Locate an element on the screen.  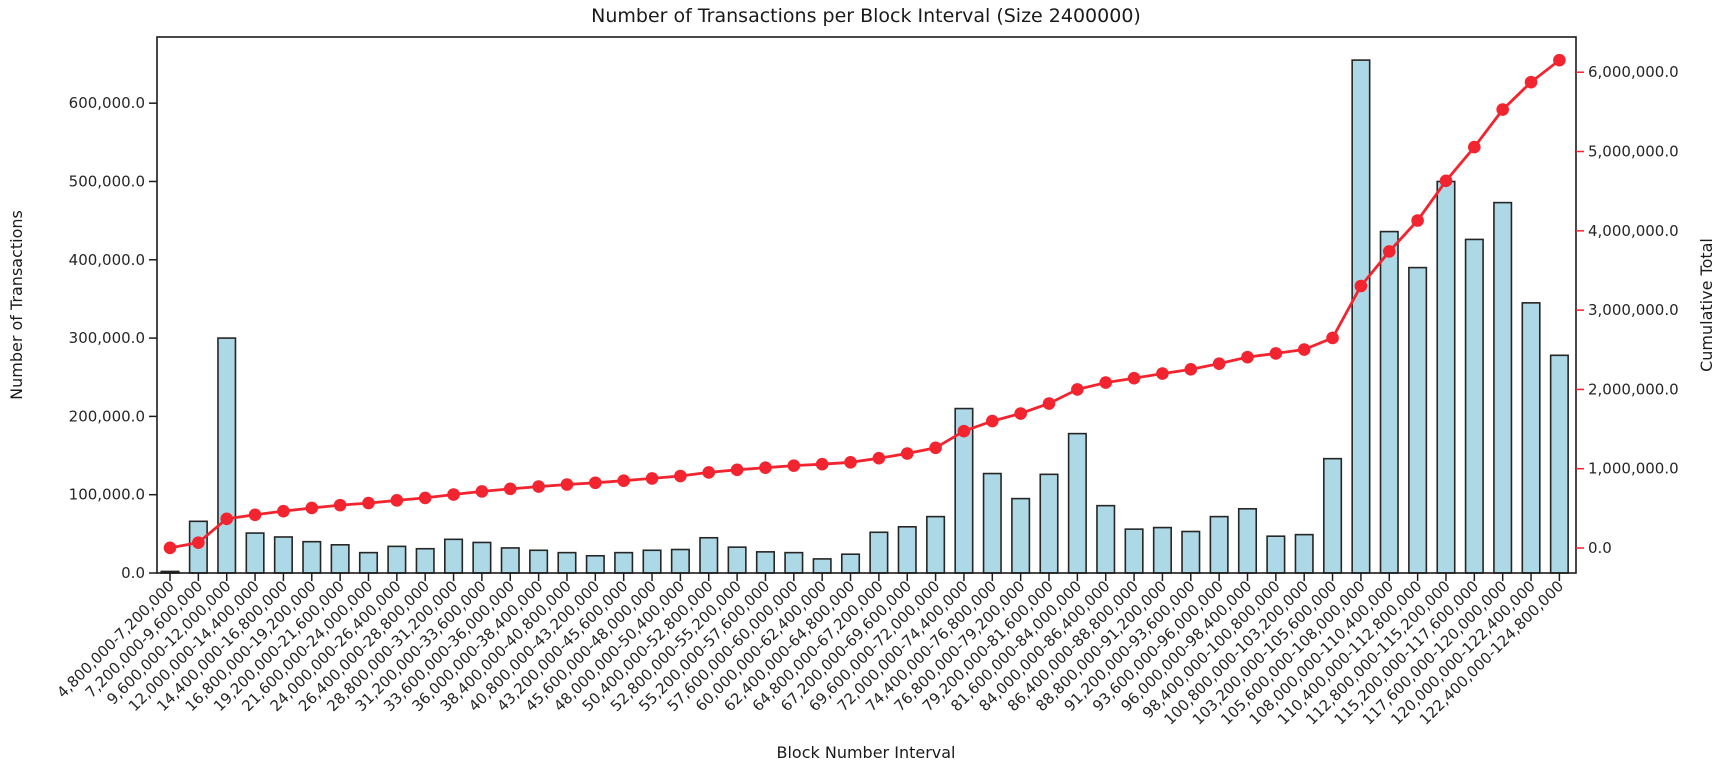
y-right-tick-label: 3,000,000.0 is located at coordinates (1633, 310).